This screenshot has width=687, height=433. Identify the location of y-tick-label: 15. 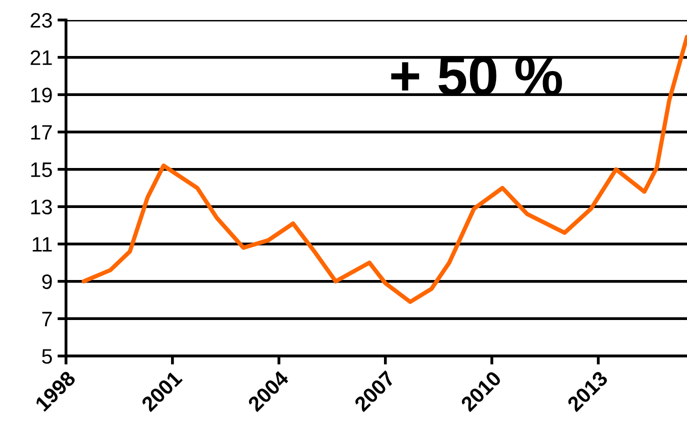
(41, 170).